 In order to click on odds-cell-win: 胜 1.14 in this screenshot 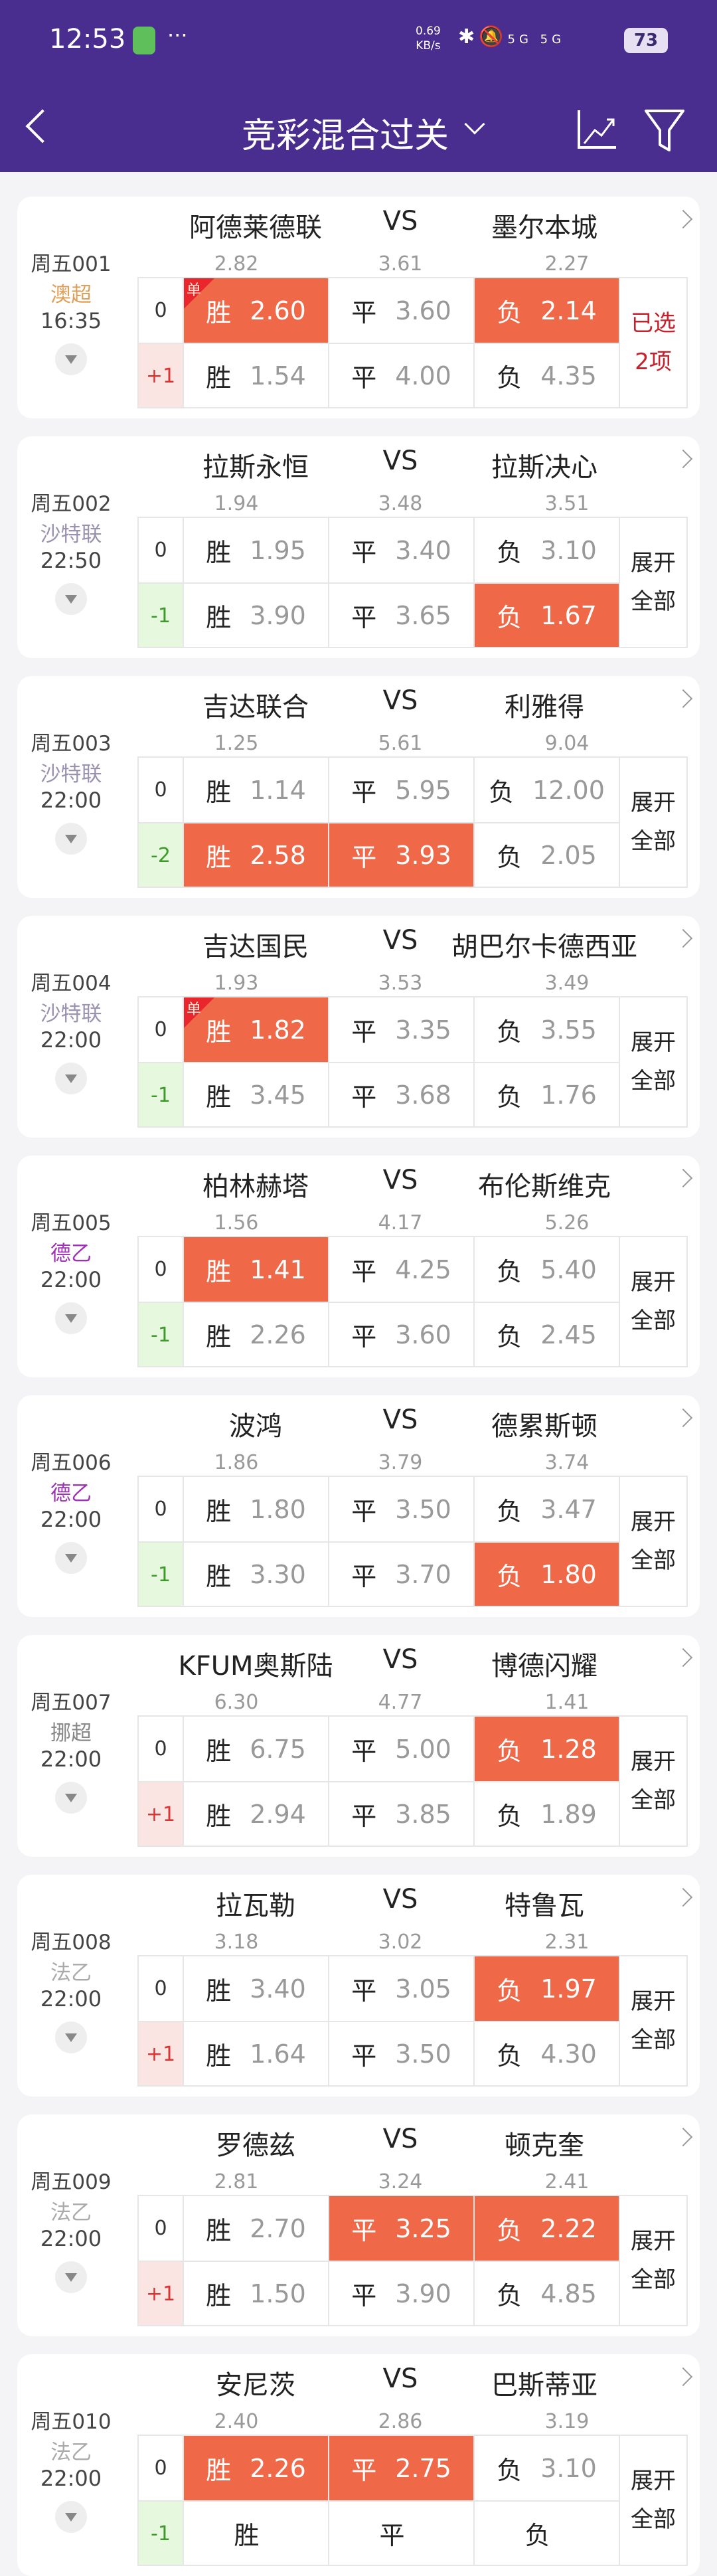, I will do `click(256, 790)`.